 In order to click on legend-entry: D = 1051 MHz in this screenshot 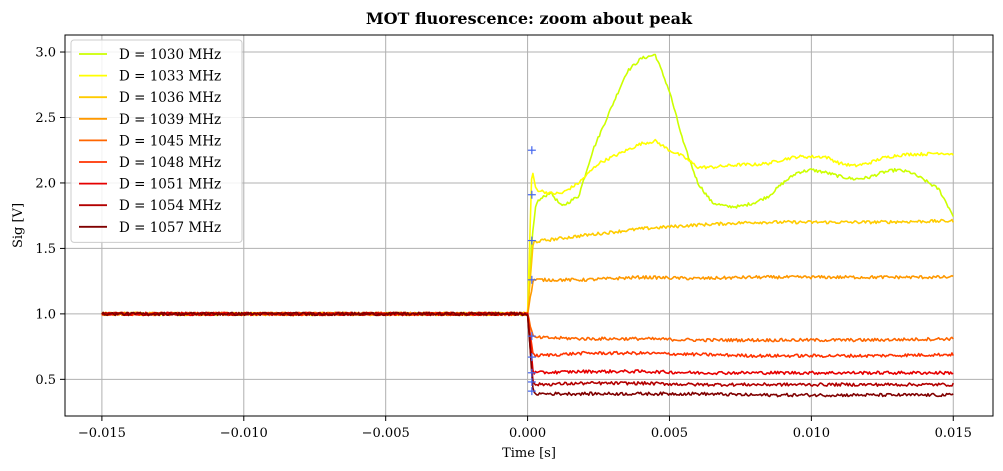, I will do `click(150, 185)`.